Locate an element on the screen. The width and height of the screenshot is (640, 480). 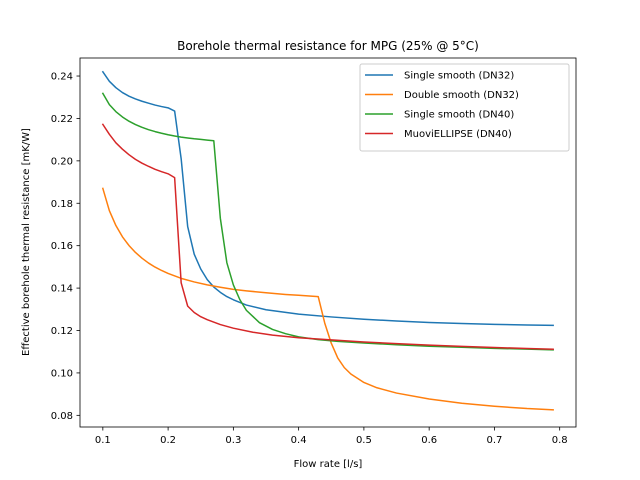
y-tick-label: 0.16 is located at coordinates (62, 246).